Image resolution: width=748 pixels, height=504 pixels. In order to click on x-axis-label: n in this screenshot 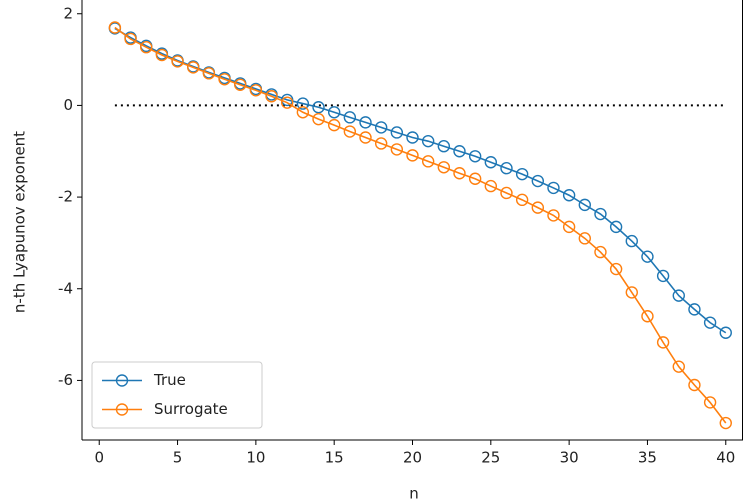, I will do `click(414, 494)`.